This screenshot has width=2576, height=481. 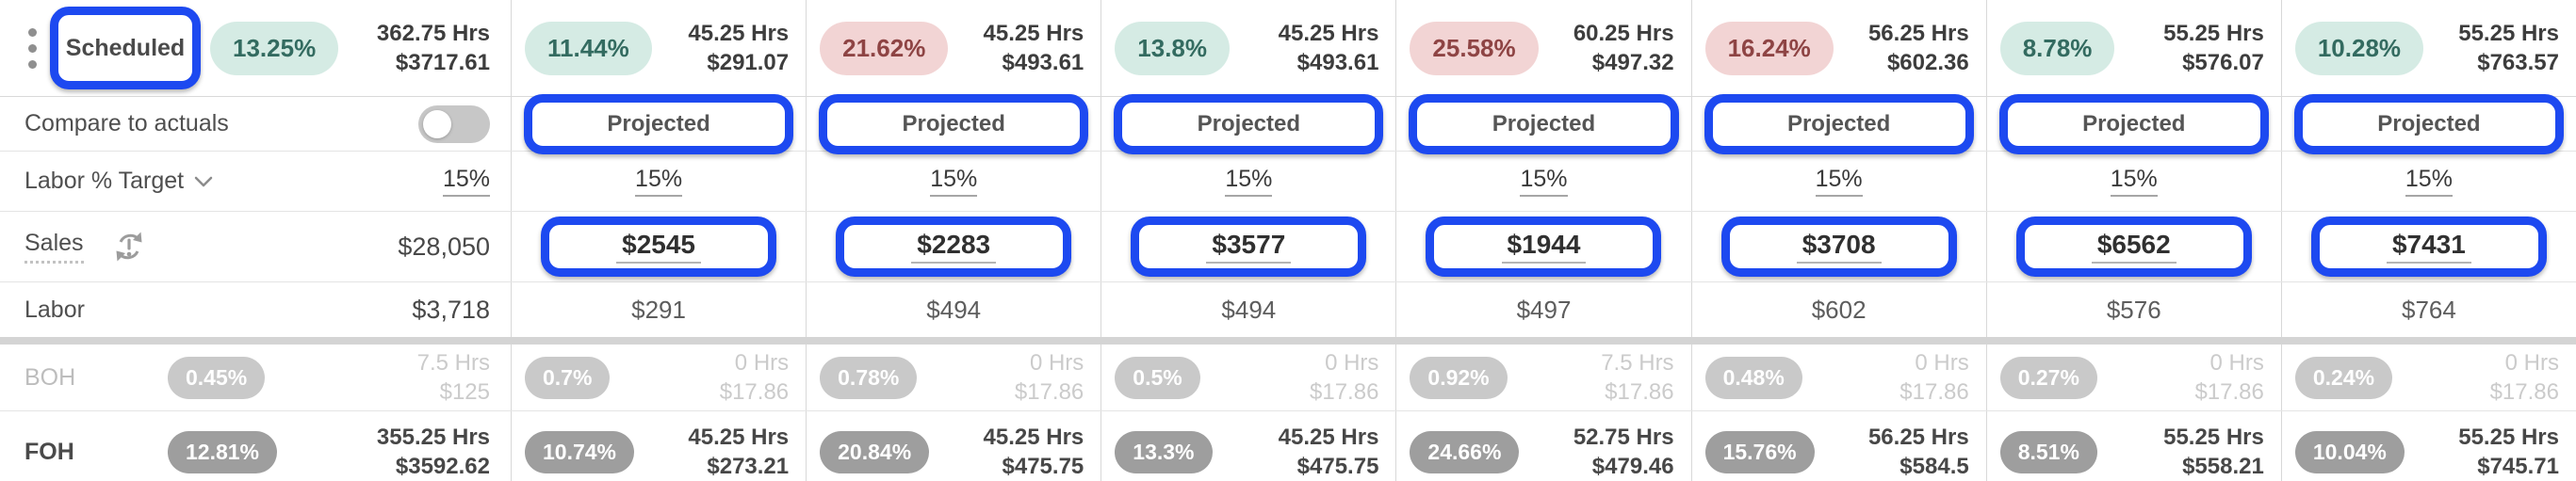 I want to click on day-cost: $497.32, so click(x=1632, y=62).